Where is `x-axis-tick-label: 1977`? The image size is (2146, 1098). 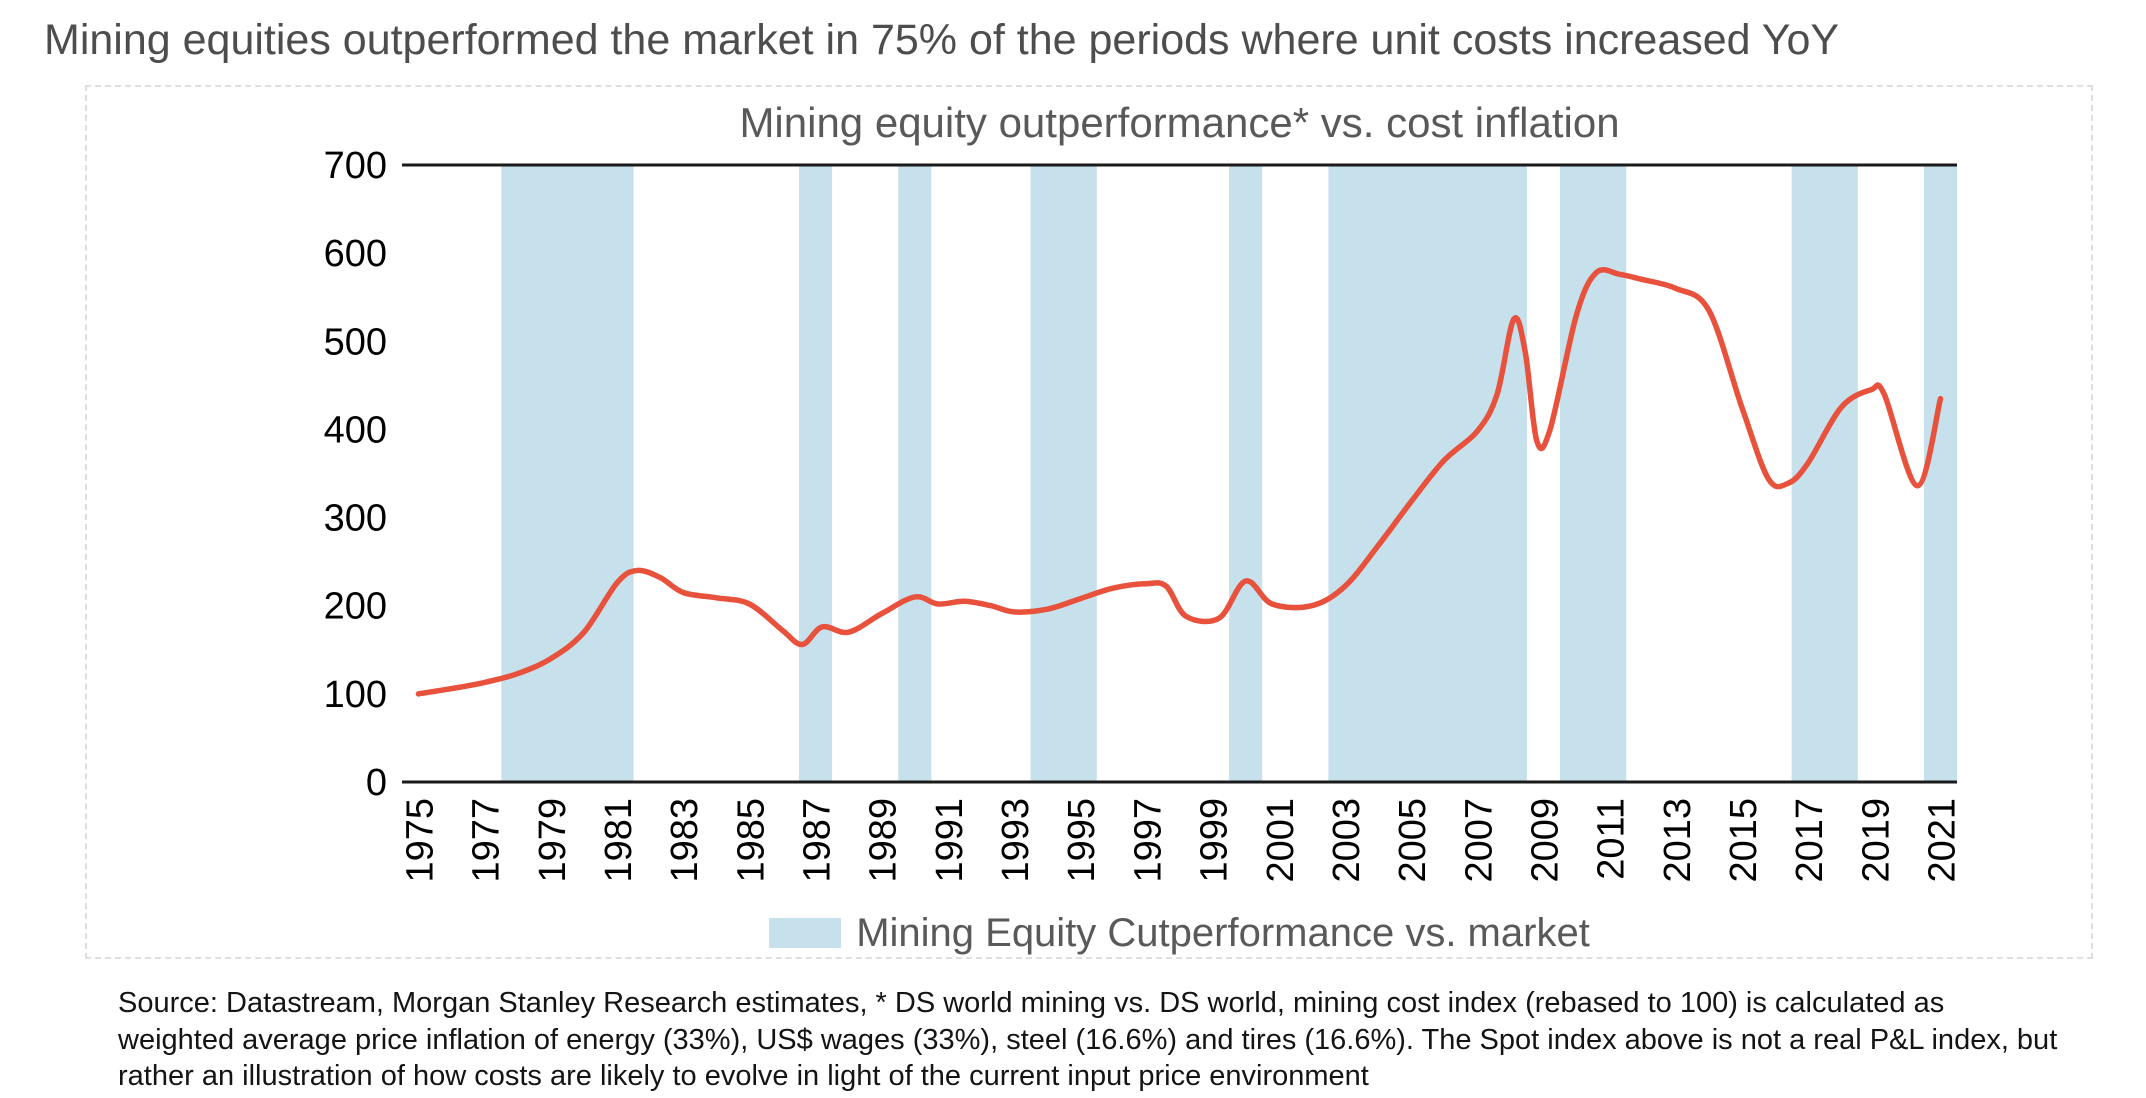 x-axis-tick-label: 1977 is located at coordinates (487, 840).